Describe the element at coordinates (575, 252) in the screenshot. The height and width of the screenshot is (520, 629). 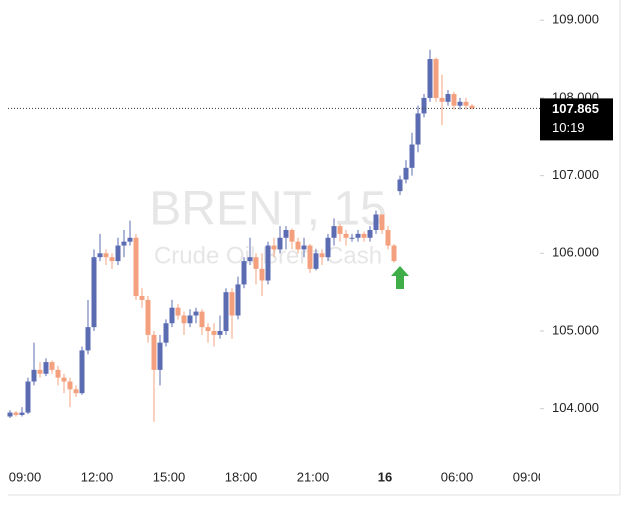
I see `y-tick-label: 106.000` at that location.